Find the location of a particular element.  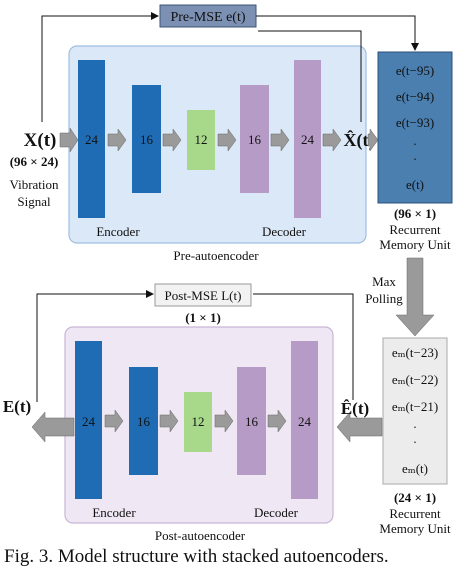

pre-output-to-mse-line is located at coordinates (310, 76).